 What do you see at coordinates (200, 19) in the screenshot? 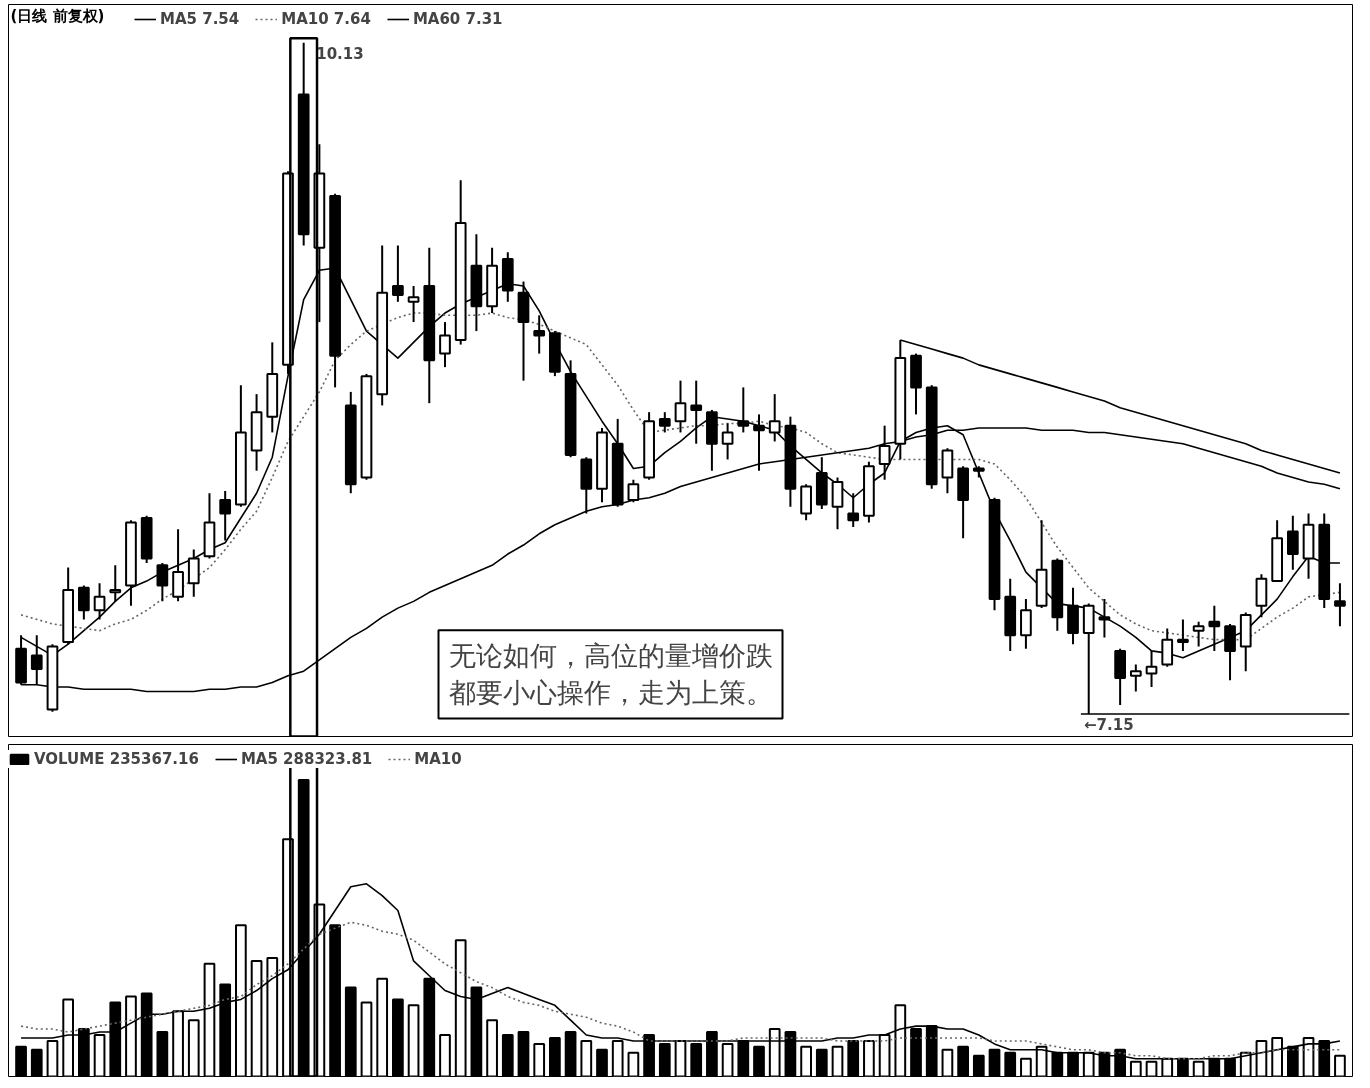
I see `legend-label: MA5 7.54` at bounding box center [200, 19].